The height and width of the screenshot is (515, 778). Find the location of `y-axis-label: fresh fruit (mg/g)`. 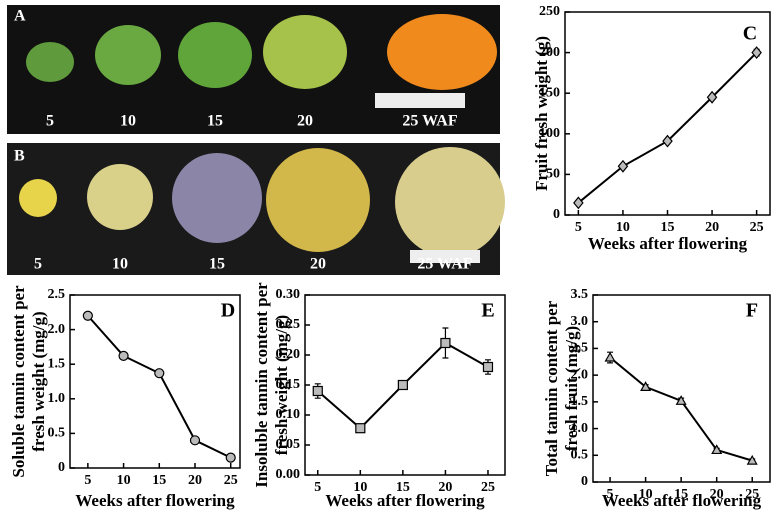

y-axis-label: fresh fruit (mg/g) is located at coordinates (571, 388).